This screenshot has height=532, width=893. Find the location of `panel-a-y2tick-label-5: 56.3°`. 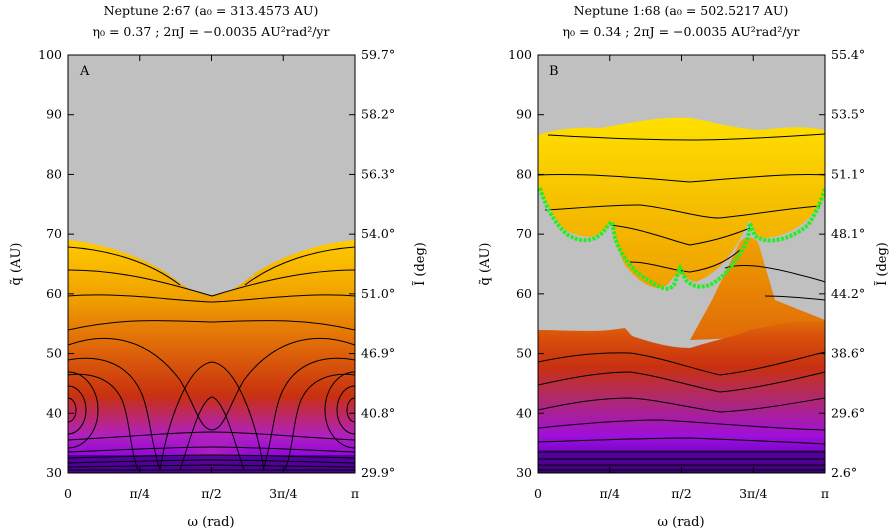

panel-a-y2tick-label-5: 56.3° is located at coordinates (378, 173).